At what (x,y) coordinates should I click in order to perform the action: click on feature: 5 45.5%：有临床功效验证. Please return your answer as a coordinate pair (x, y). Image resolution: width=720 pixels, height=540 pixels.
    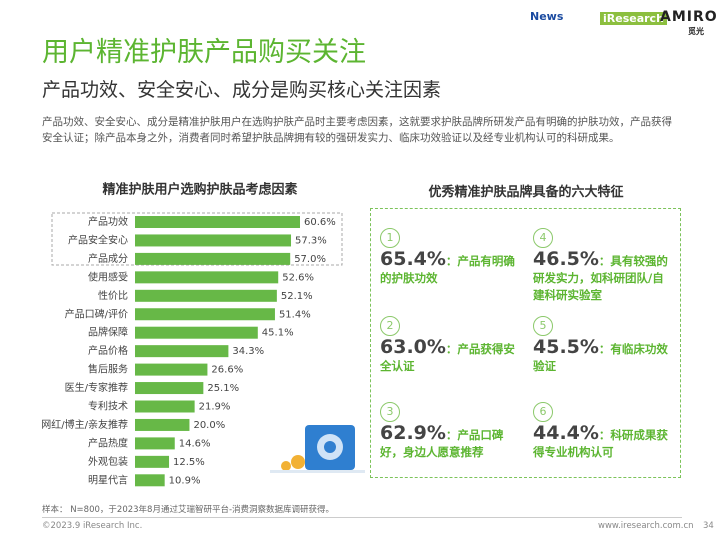
    Looking at the image, I should click on (603, 345).